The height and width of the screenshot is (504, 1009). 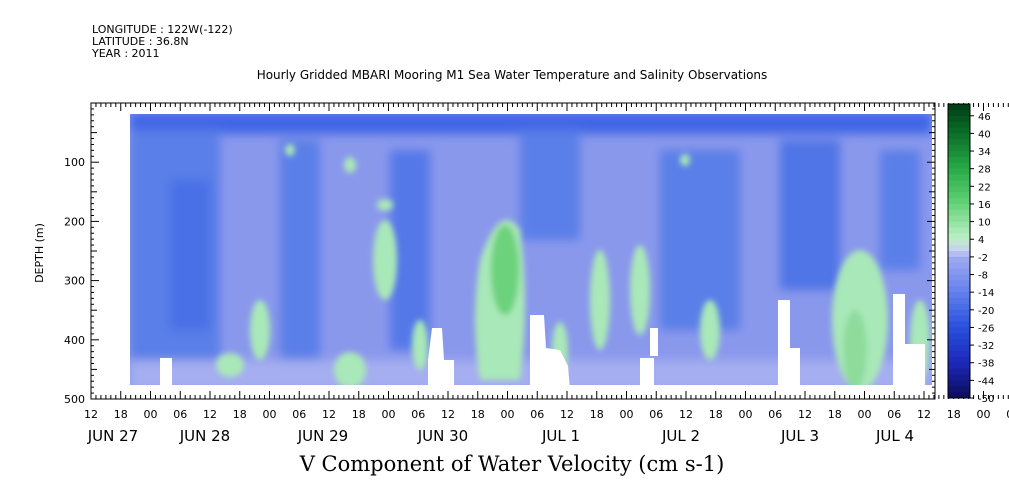 What do you see at coordinates (300, 250) in the screenshot?
I see `band-jun28` at bounding box center [300, 250].